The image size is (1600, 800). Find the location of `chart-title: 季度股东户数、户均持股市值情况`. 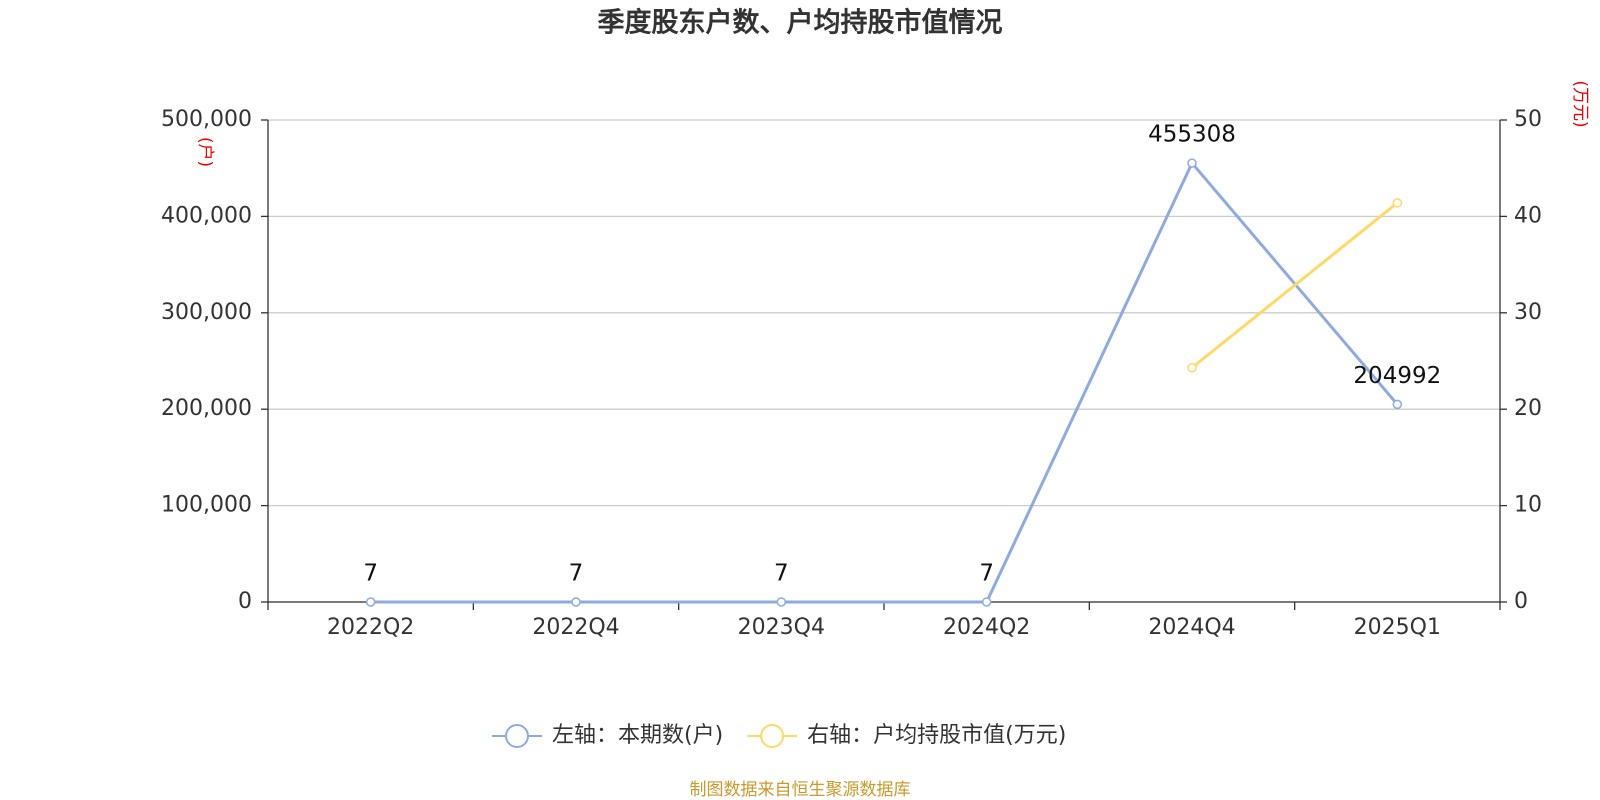

chart-title: 季度股东户数、户均持股市值情况 is located at coordinates (800, 23).